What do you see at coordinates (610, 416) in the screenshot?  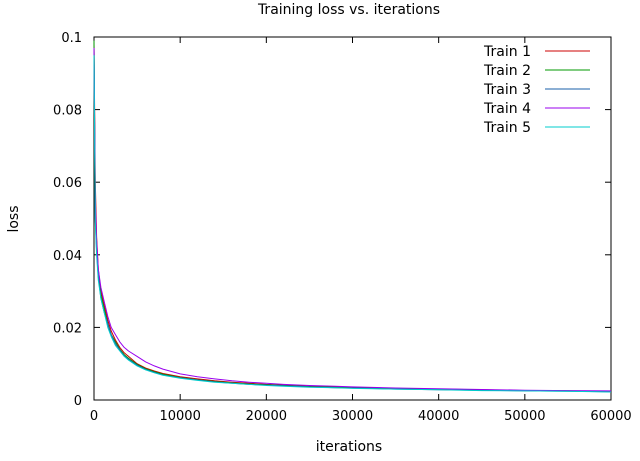 I see `x-tick-label: 60000` at bounding box center [610, 416].